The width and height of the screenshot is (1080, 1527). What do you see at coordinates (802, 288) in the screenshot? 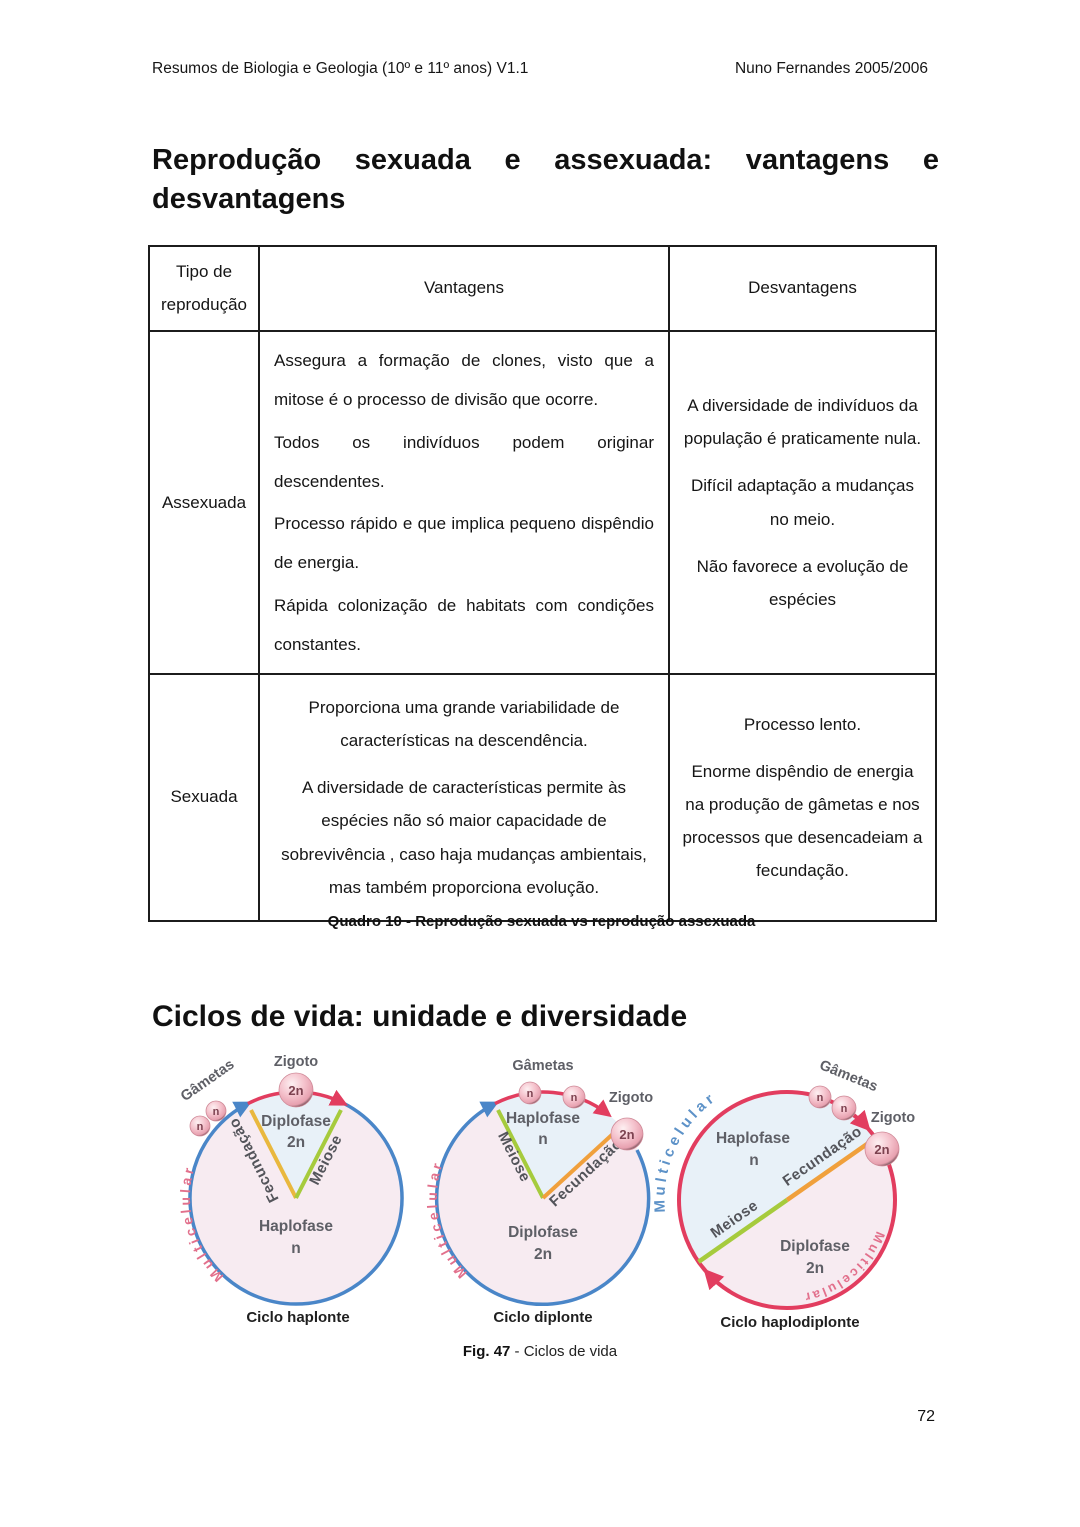
I see `header-cell-desvantagens: Desvantagens` at bounding box center [802, 288].